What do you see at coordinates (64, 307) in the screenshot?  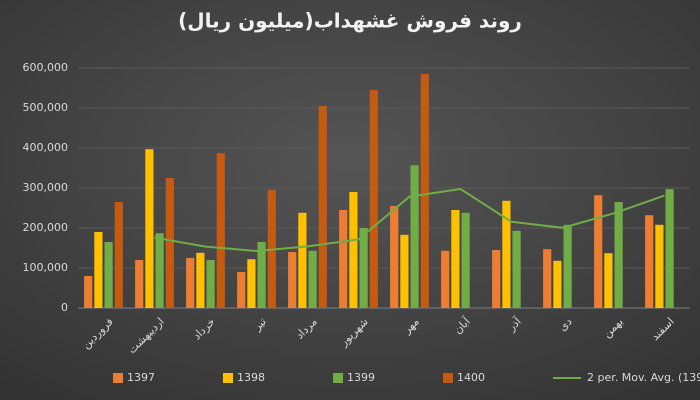 I see `y-tick-label: 0` at bounding box center [64, 307].